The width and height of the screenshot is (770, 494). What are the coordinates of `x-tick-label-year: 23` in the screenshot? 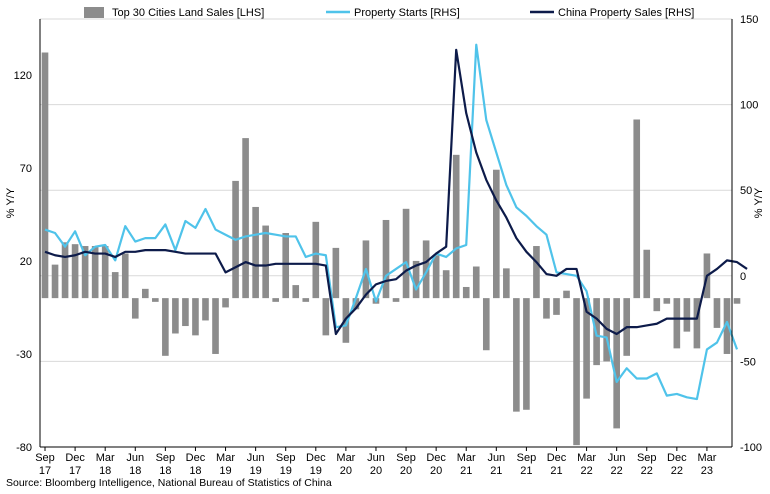 It's located at (707, 471).